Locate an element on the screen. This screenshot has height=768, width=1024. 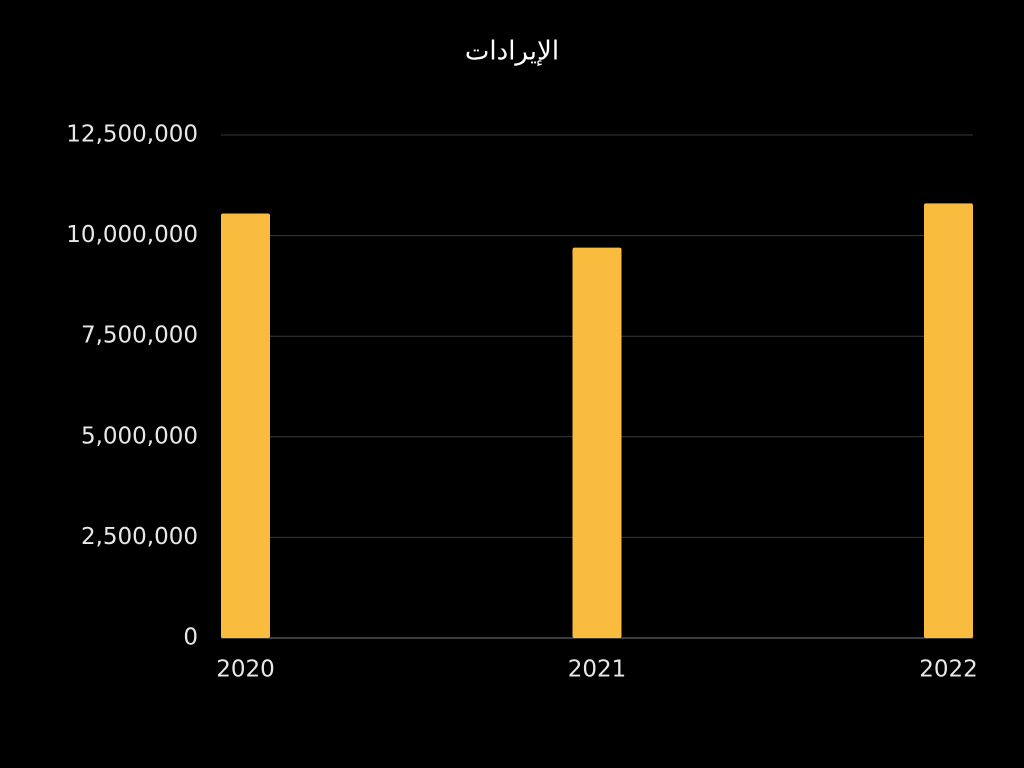
y-tick-label: 2,500,000 is located at coordinates (139, 537).